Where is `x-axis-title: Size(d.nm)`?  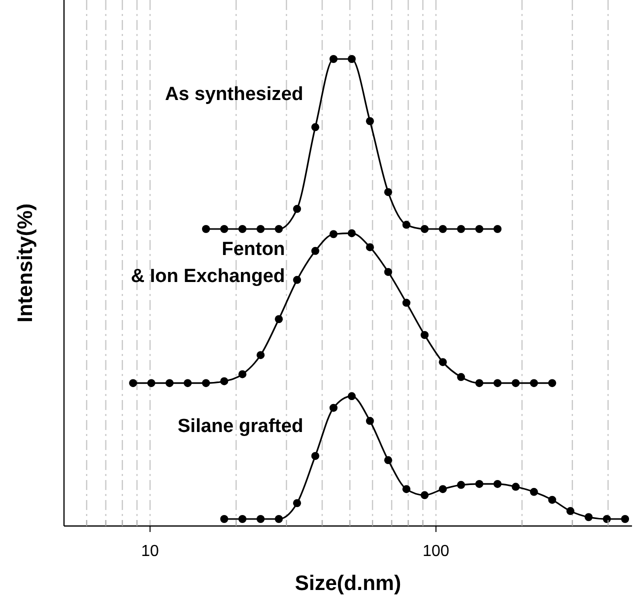 x-axis-title: Size(d.nm) is located at coordinates (348, 583).